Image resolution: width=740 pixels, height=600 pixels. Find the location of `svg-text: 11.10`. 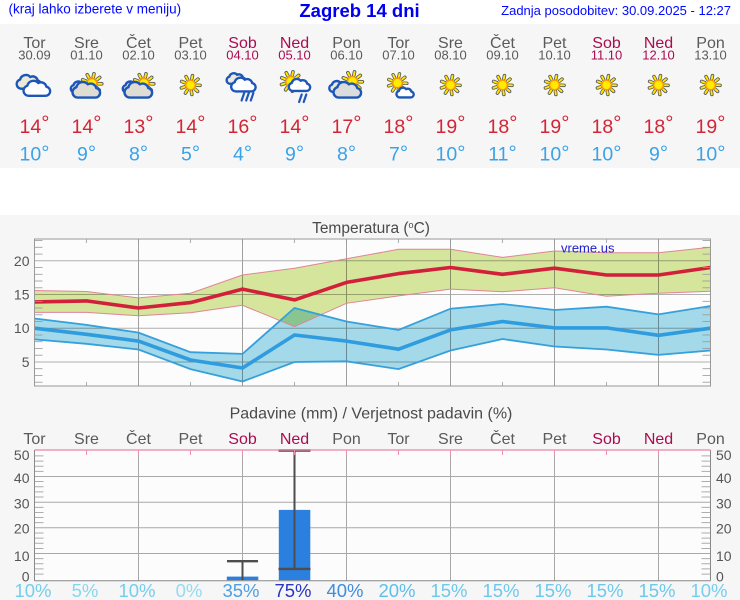

svg-text: 11.10 is located at coordinates (607, 55).